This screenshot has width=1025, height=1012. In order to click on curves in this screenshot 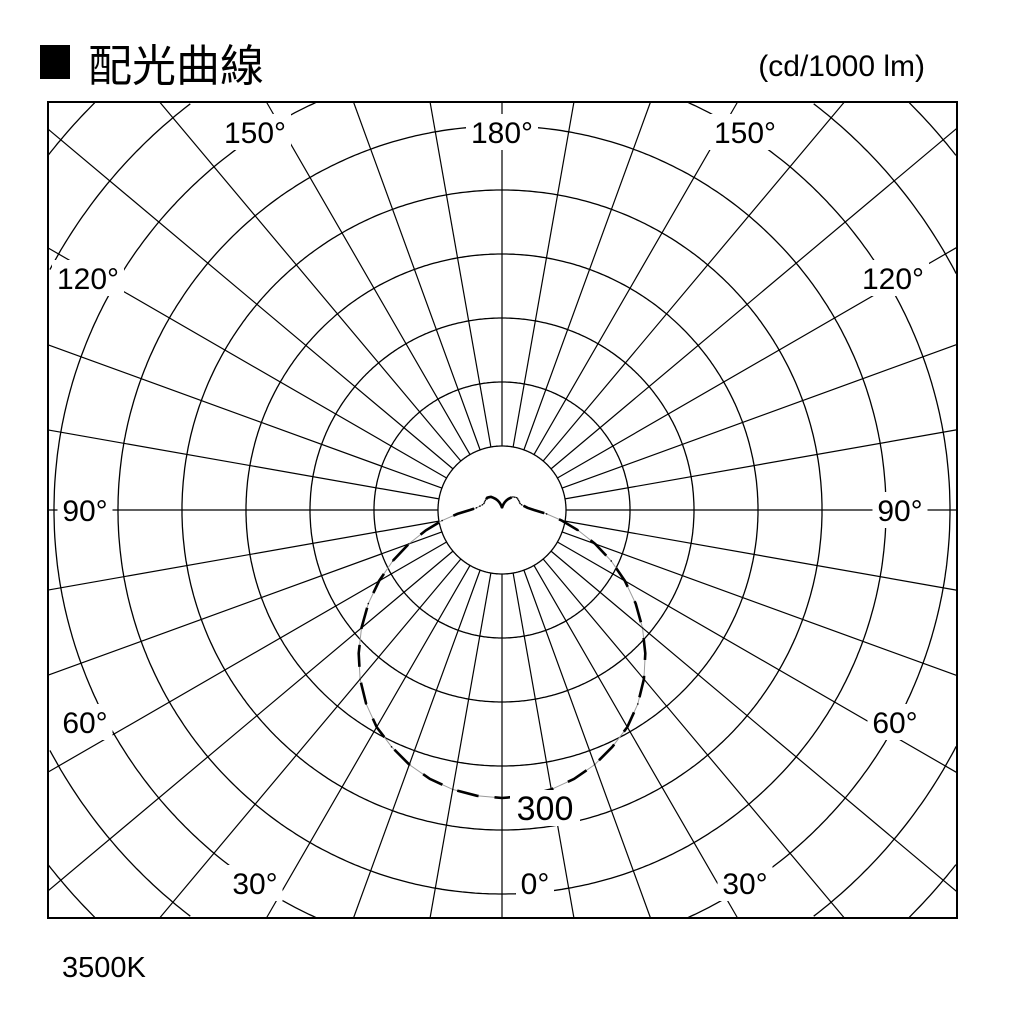, I will do `click(502, 647)`.